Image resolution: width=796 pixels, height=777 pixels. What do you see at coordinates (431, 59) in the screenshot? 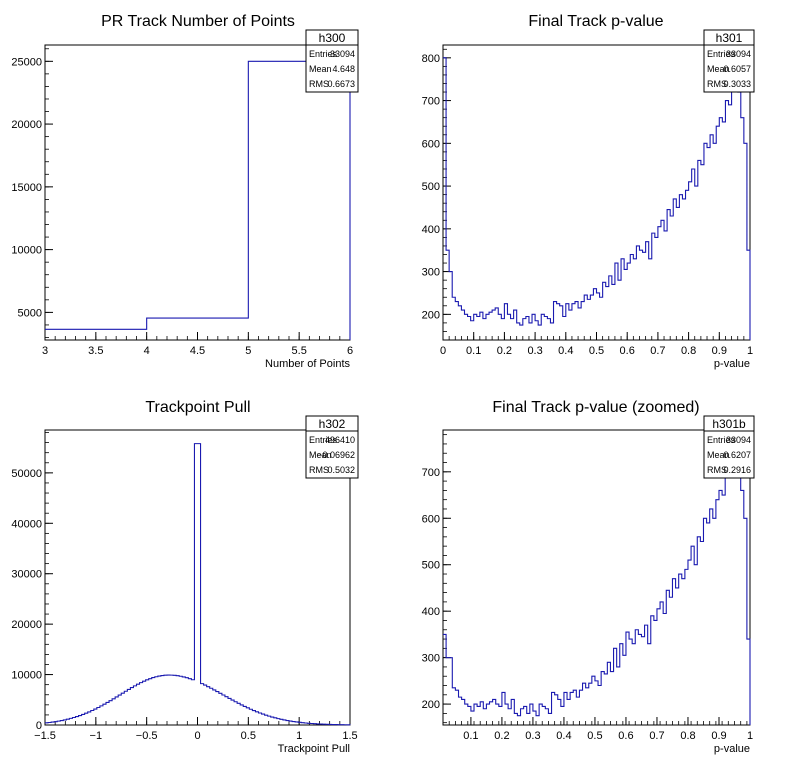
I see `y-tick-label: 800` at bounding box center [431, 59].